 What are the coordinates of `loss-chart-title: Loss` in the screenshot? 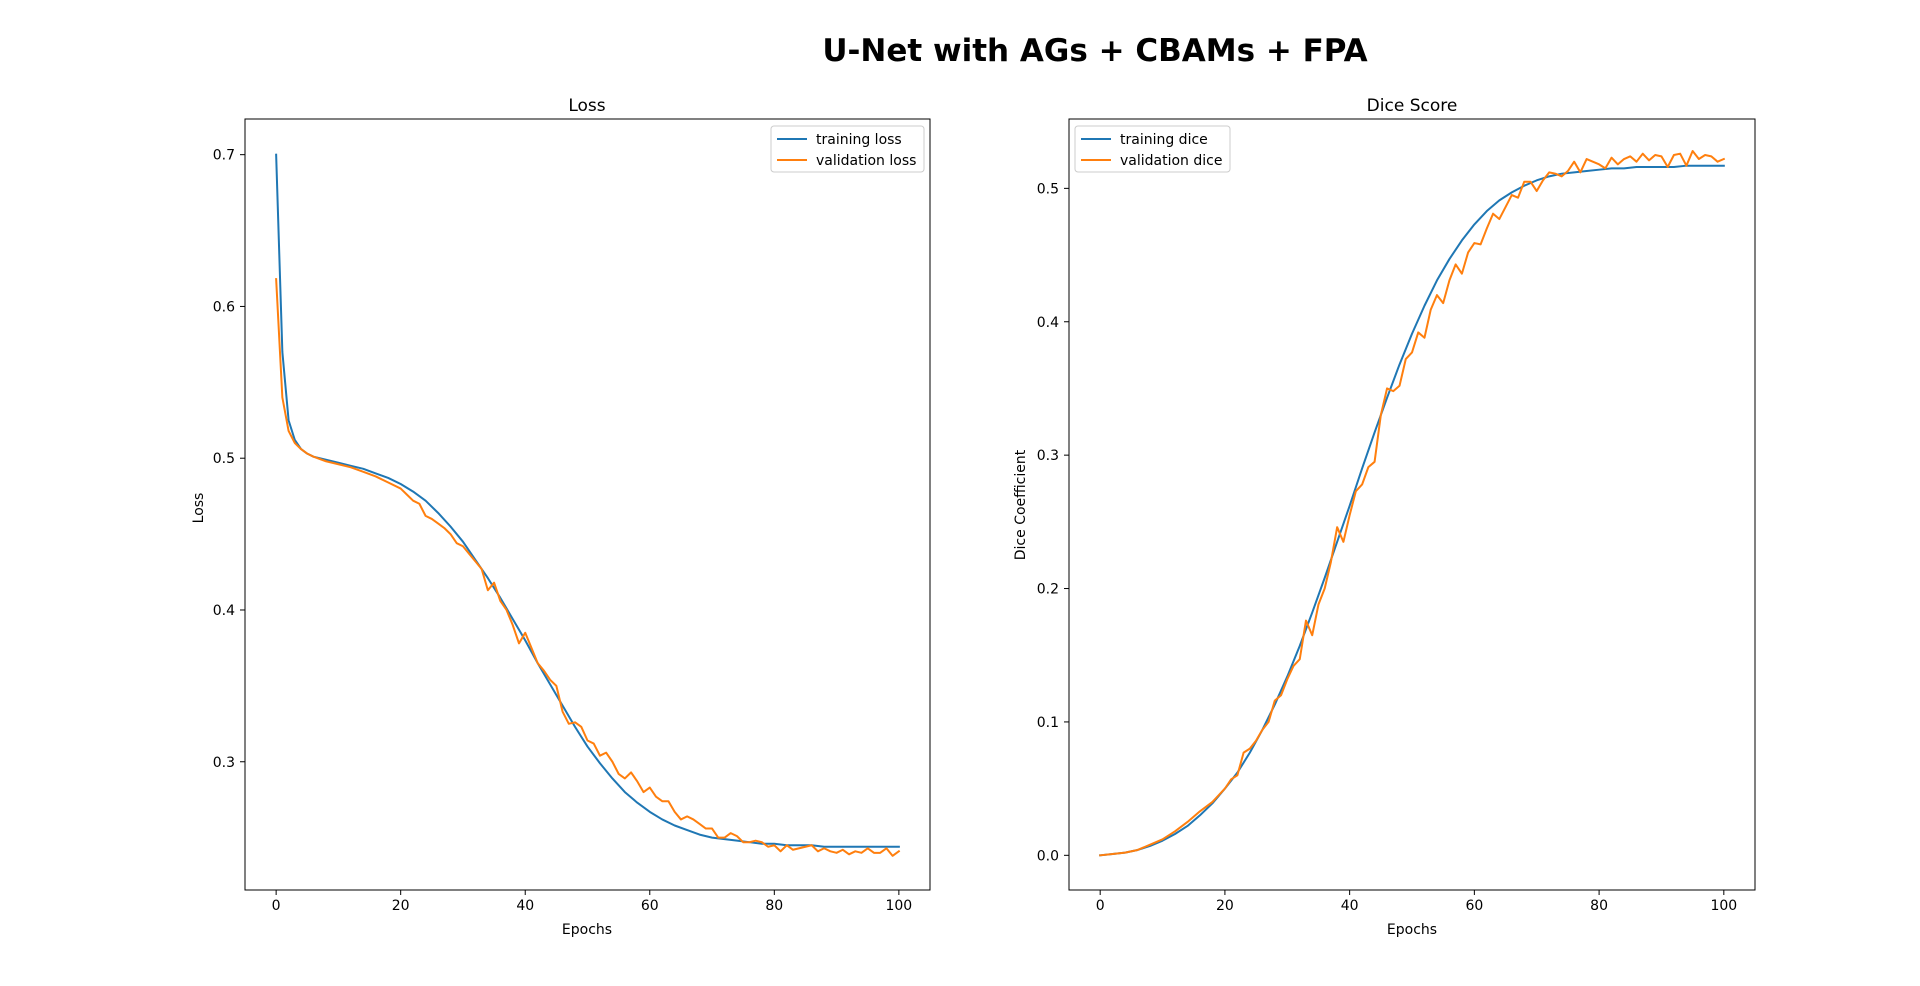 It's located at (586, 106).